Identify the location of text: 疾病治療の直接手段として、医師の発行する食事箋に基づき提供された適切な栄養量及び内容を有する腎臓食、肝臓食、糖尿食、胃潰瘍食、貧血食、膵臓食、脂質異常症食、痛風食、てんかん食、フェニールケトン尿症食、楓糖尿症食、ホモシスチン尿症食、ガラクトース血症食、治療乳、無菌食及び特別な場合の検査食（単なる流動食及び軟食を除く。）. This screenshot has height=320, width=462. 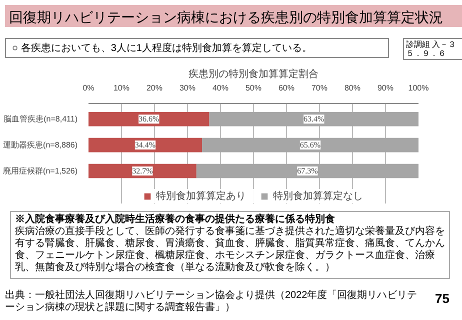
(230, 249).